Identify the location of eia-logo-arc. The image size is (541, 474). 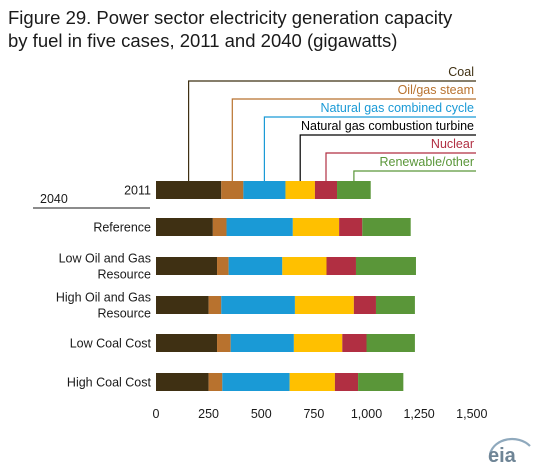
(509, 446).